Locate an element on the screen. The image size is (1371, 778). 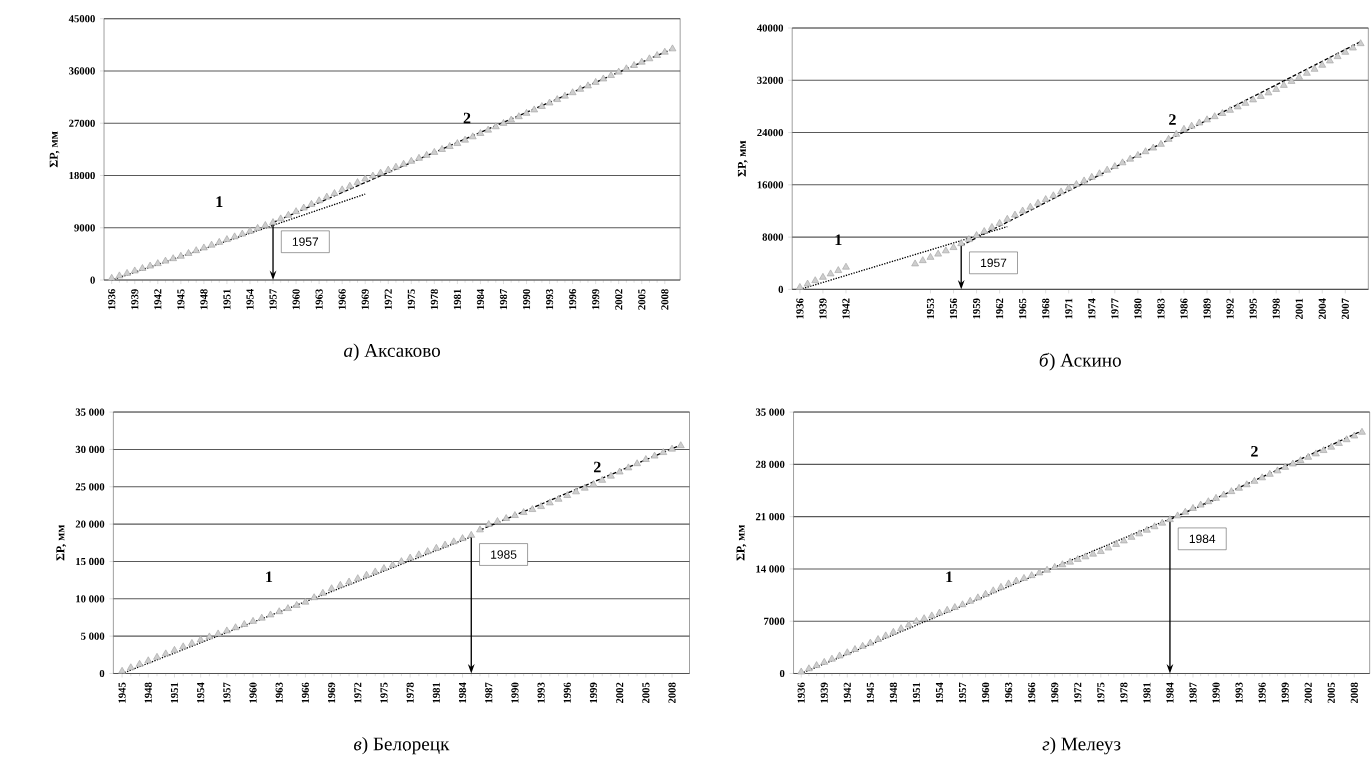
x-tick-label: 1959 is located at coordinates (976, 308).